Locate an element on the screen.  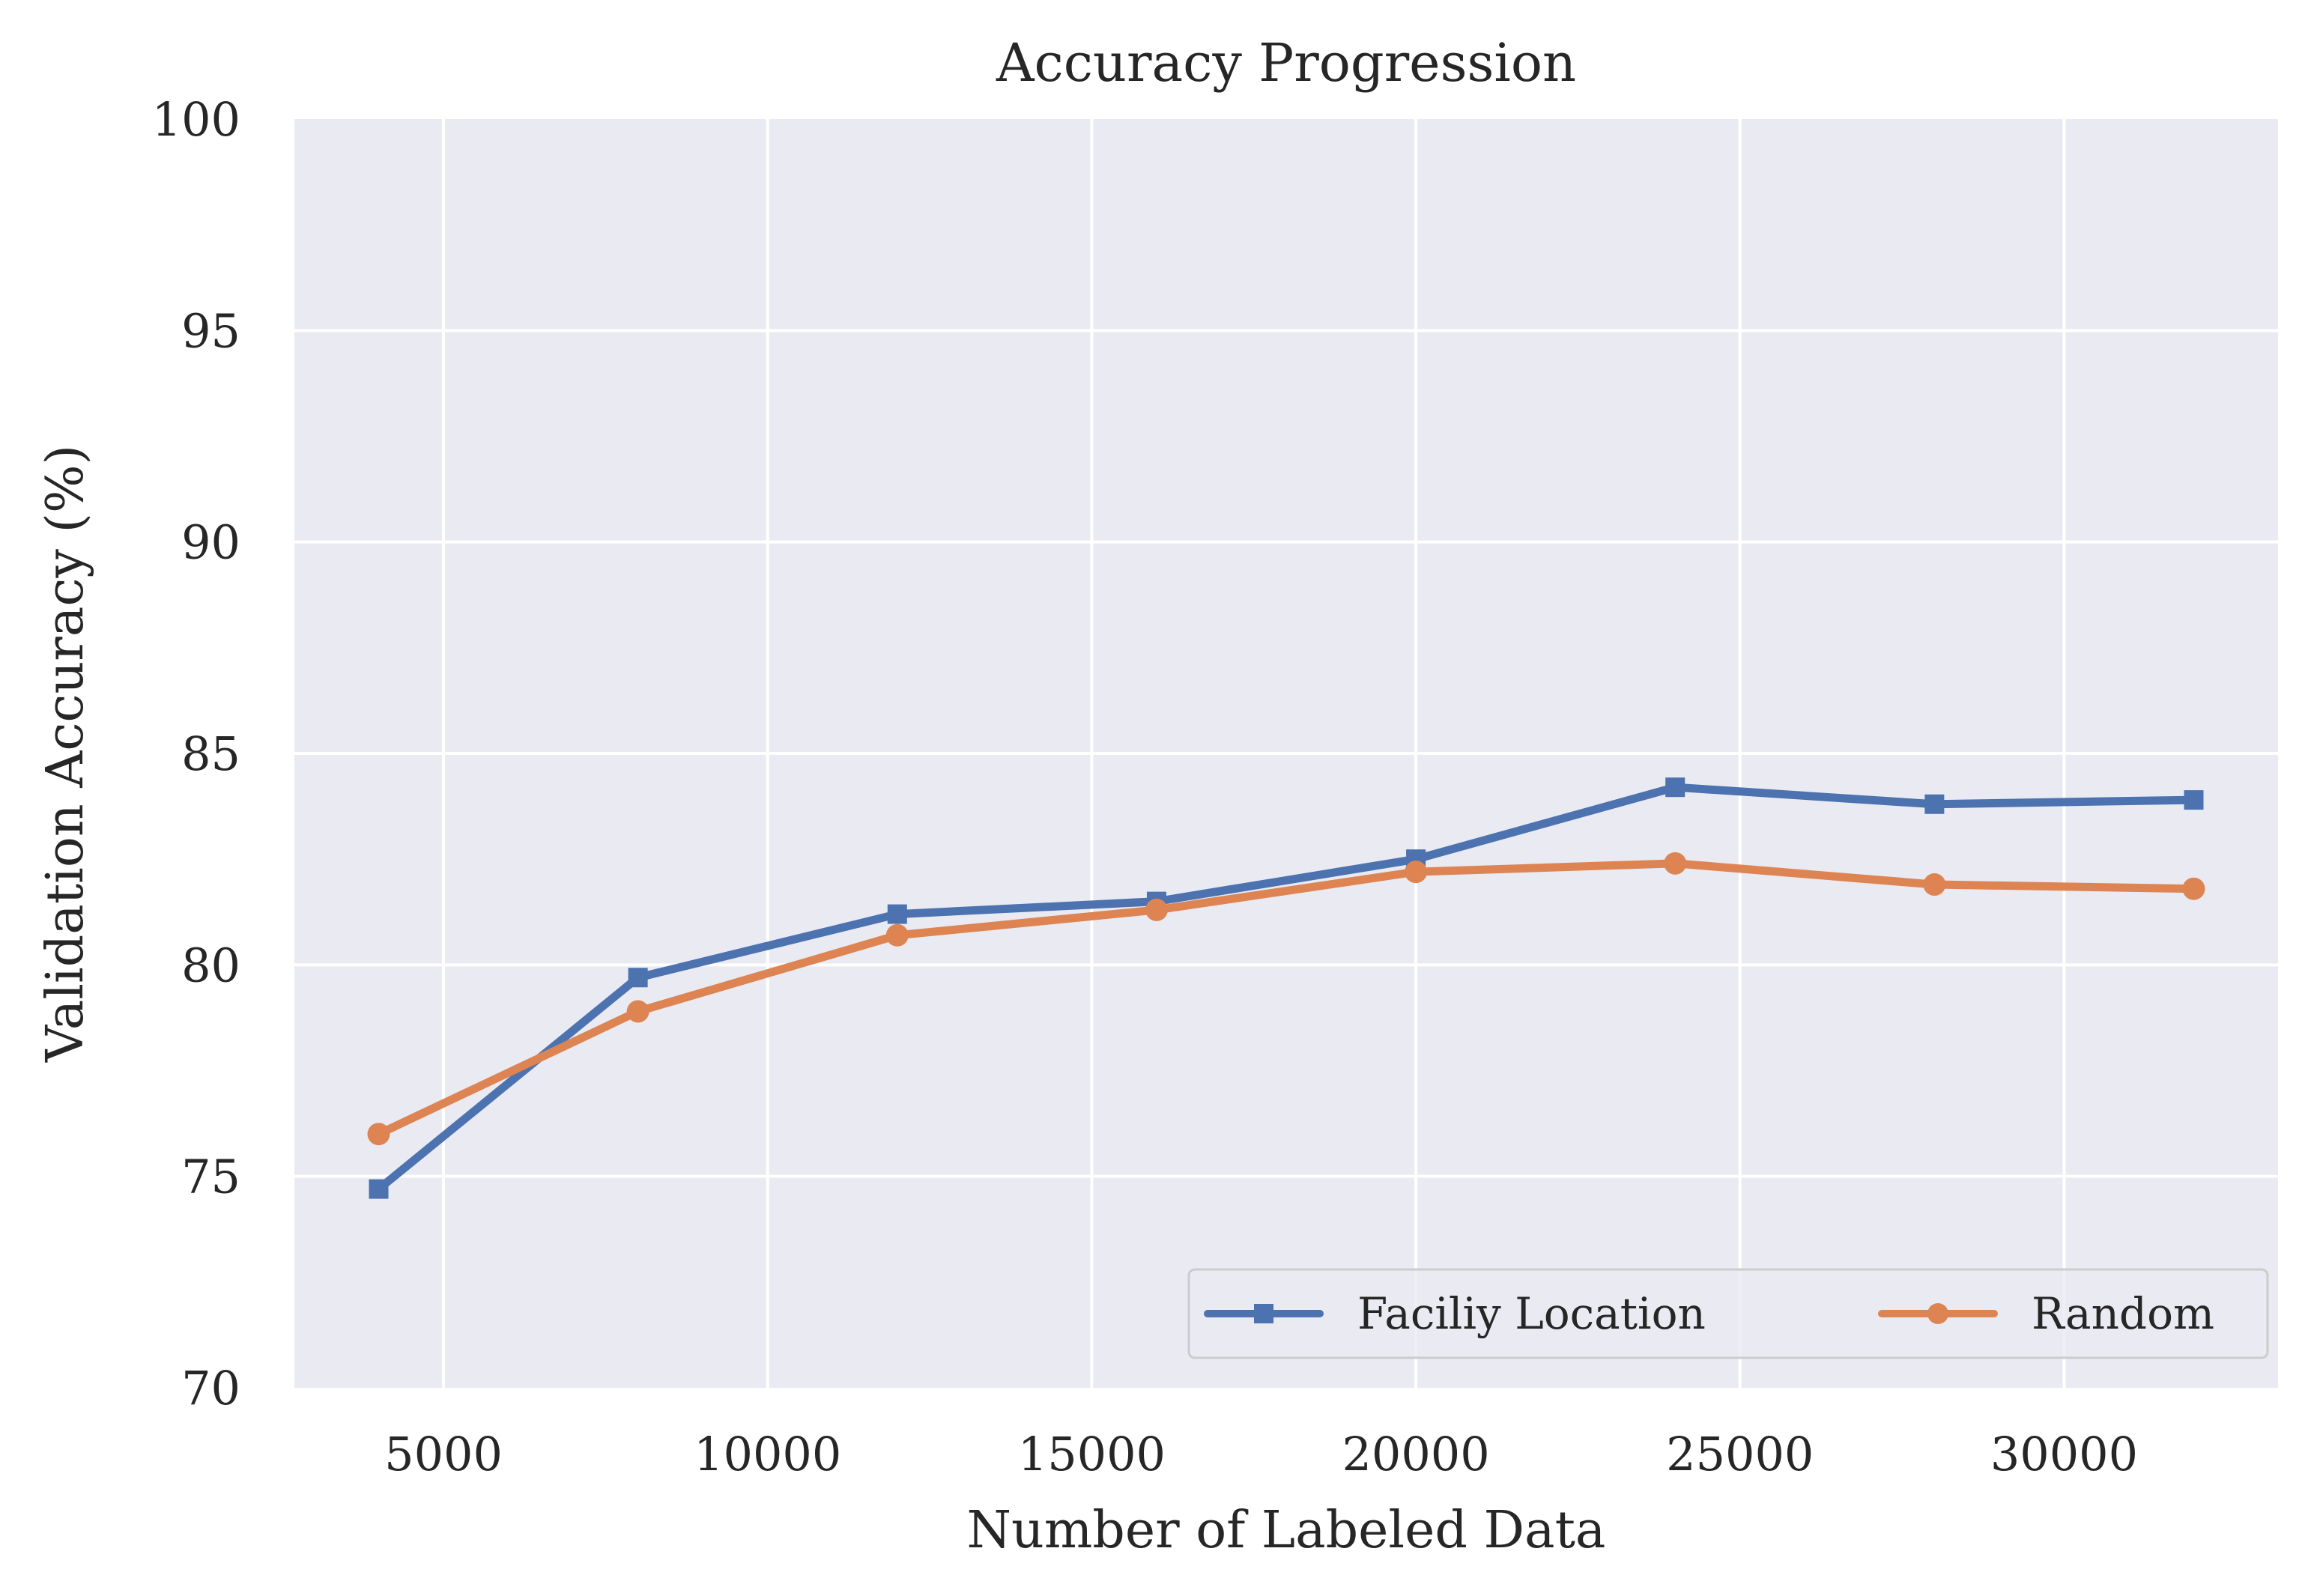
chart-title: Accuracy Progression is located at coordinates (1286, 63).